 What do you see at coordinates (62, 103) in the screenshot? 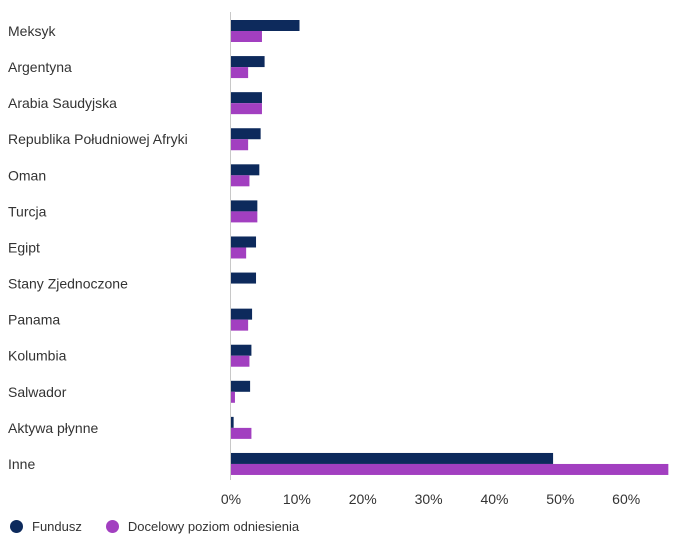
I see `category-label: Arabia Saudyjska` at bounding box center [62, 103].